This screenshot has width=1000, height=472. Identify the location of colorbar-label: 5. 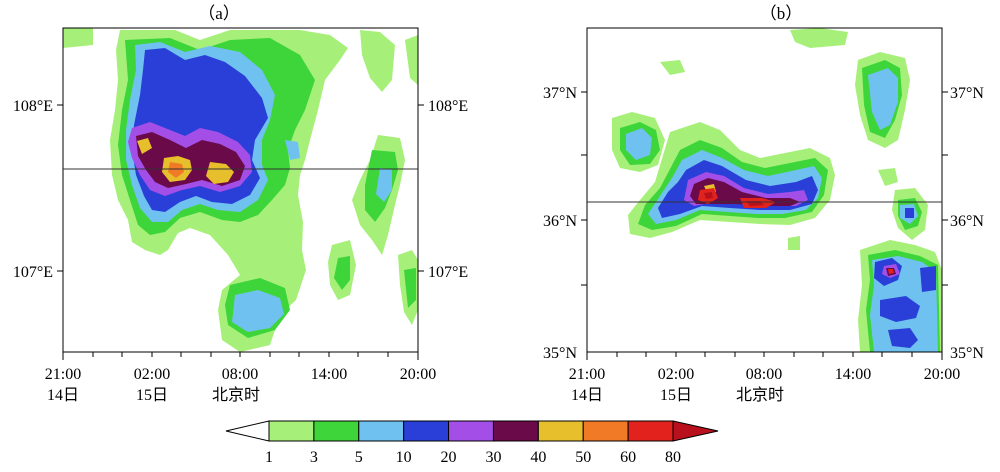
(359, 457).